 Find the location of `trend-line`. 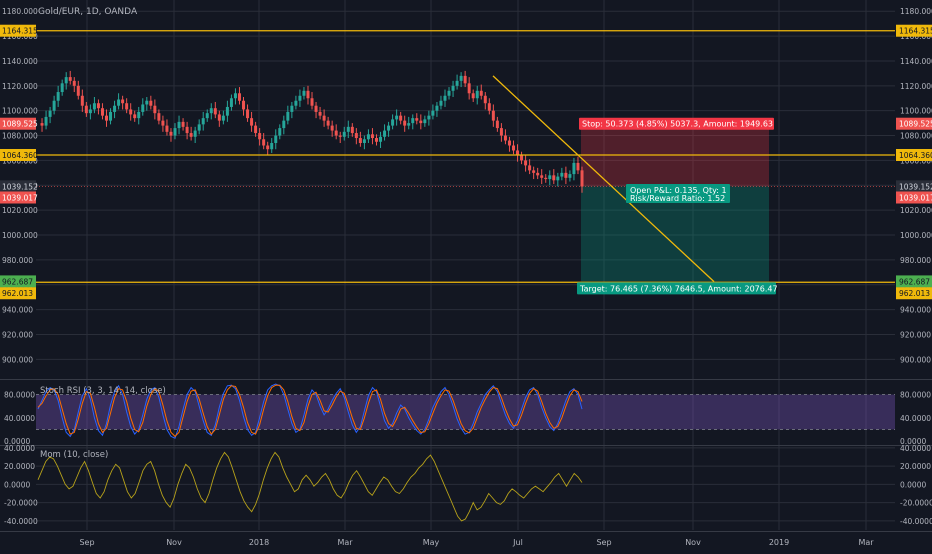

trend-line is located at coordinates (603, 179).